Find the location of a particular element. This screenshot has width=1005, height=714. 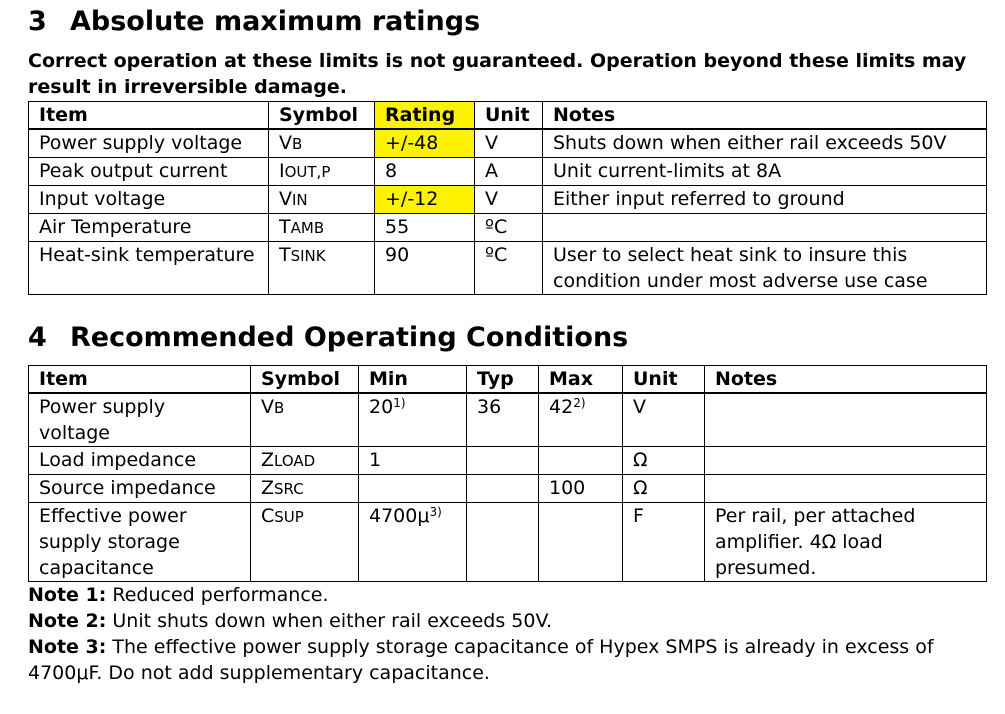

table-header-row: Item Symbol Rating Unit Notes is located at coordinates (507, 115).